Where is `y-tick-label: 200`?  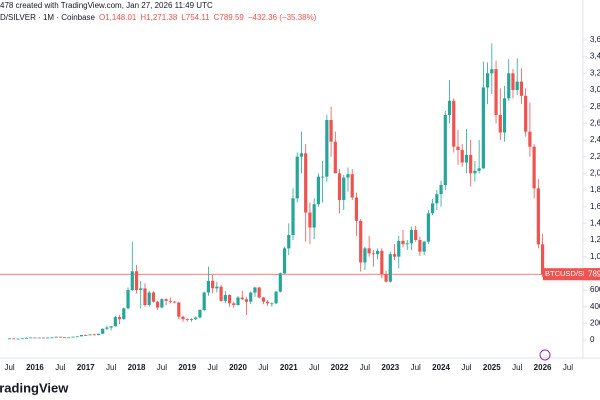 y-tick-label: 200 is located at coordinates (595, 322).